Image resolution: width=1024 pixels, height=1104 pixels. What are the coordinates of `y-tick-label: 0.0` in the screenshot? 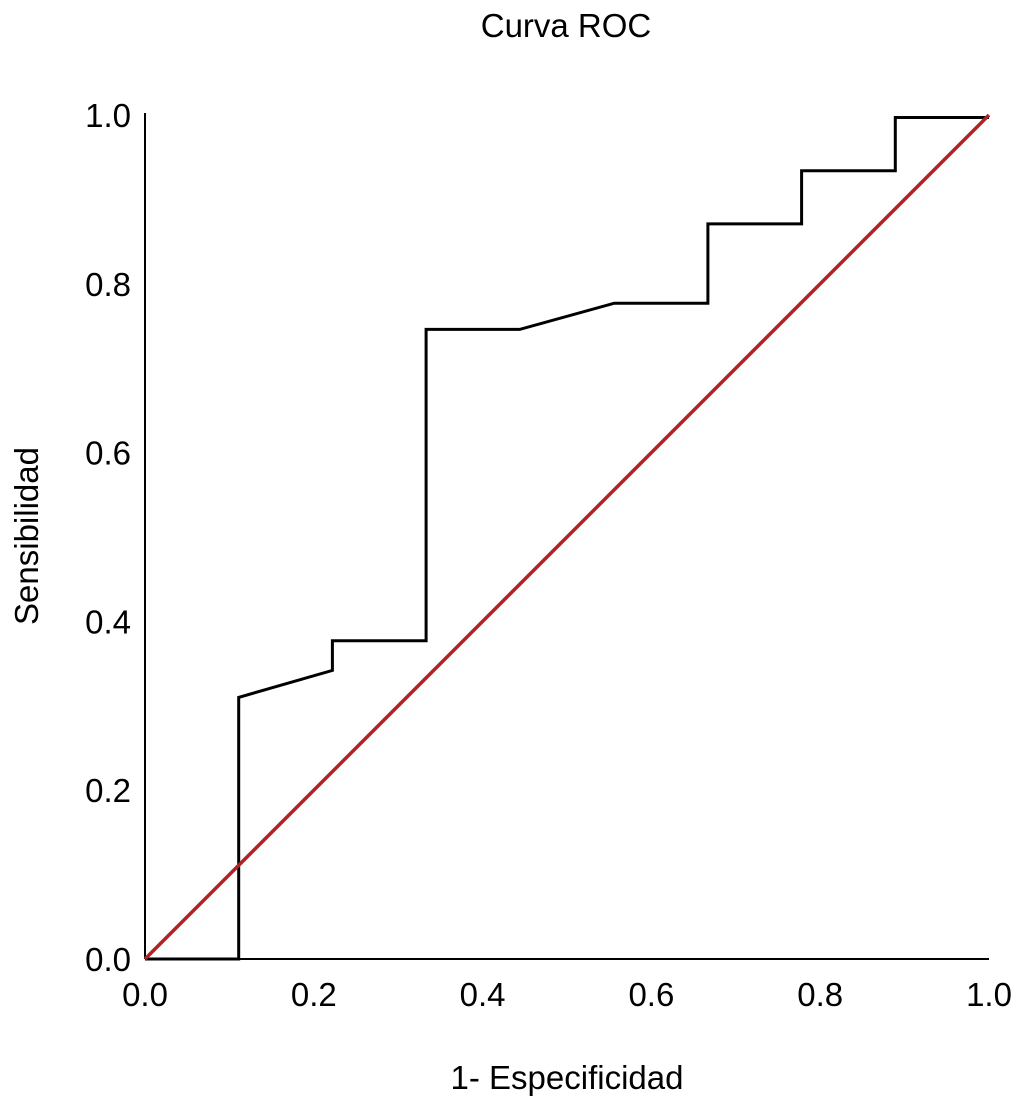 It's located at (108, 959).